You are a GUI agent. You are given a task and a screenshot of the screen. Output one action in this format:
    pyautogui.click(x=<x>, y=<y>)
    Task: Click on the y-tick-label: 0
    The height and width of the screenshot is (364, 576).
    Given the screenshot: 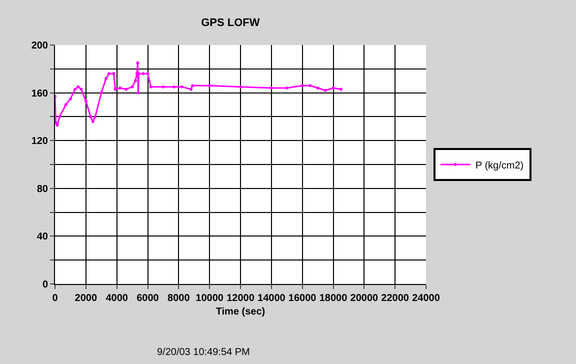 What is the action you would take?
    pyautogui.click(x=45, y=285)
    